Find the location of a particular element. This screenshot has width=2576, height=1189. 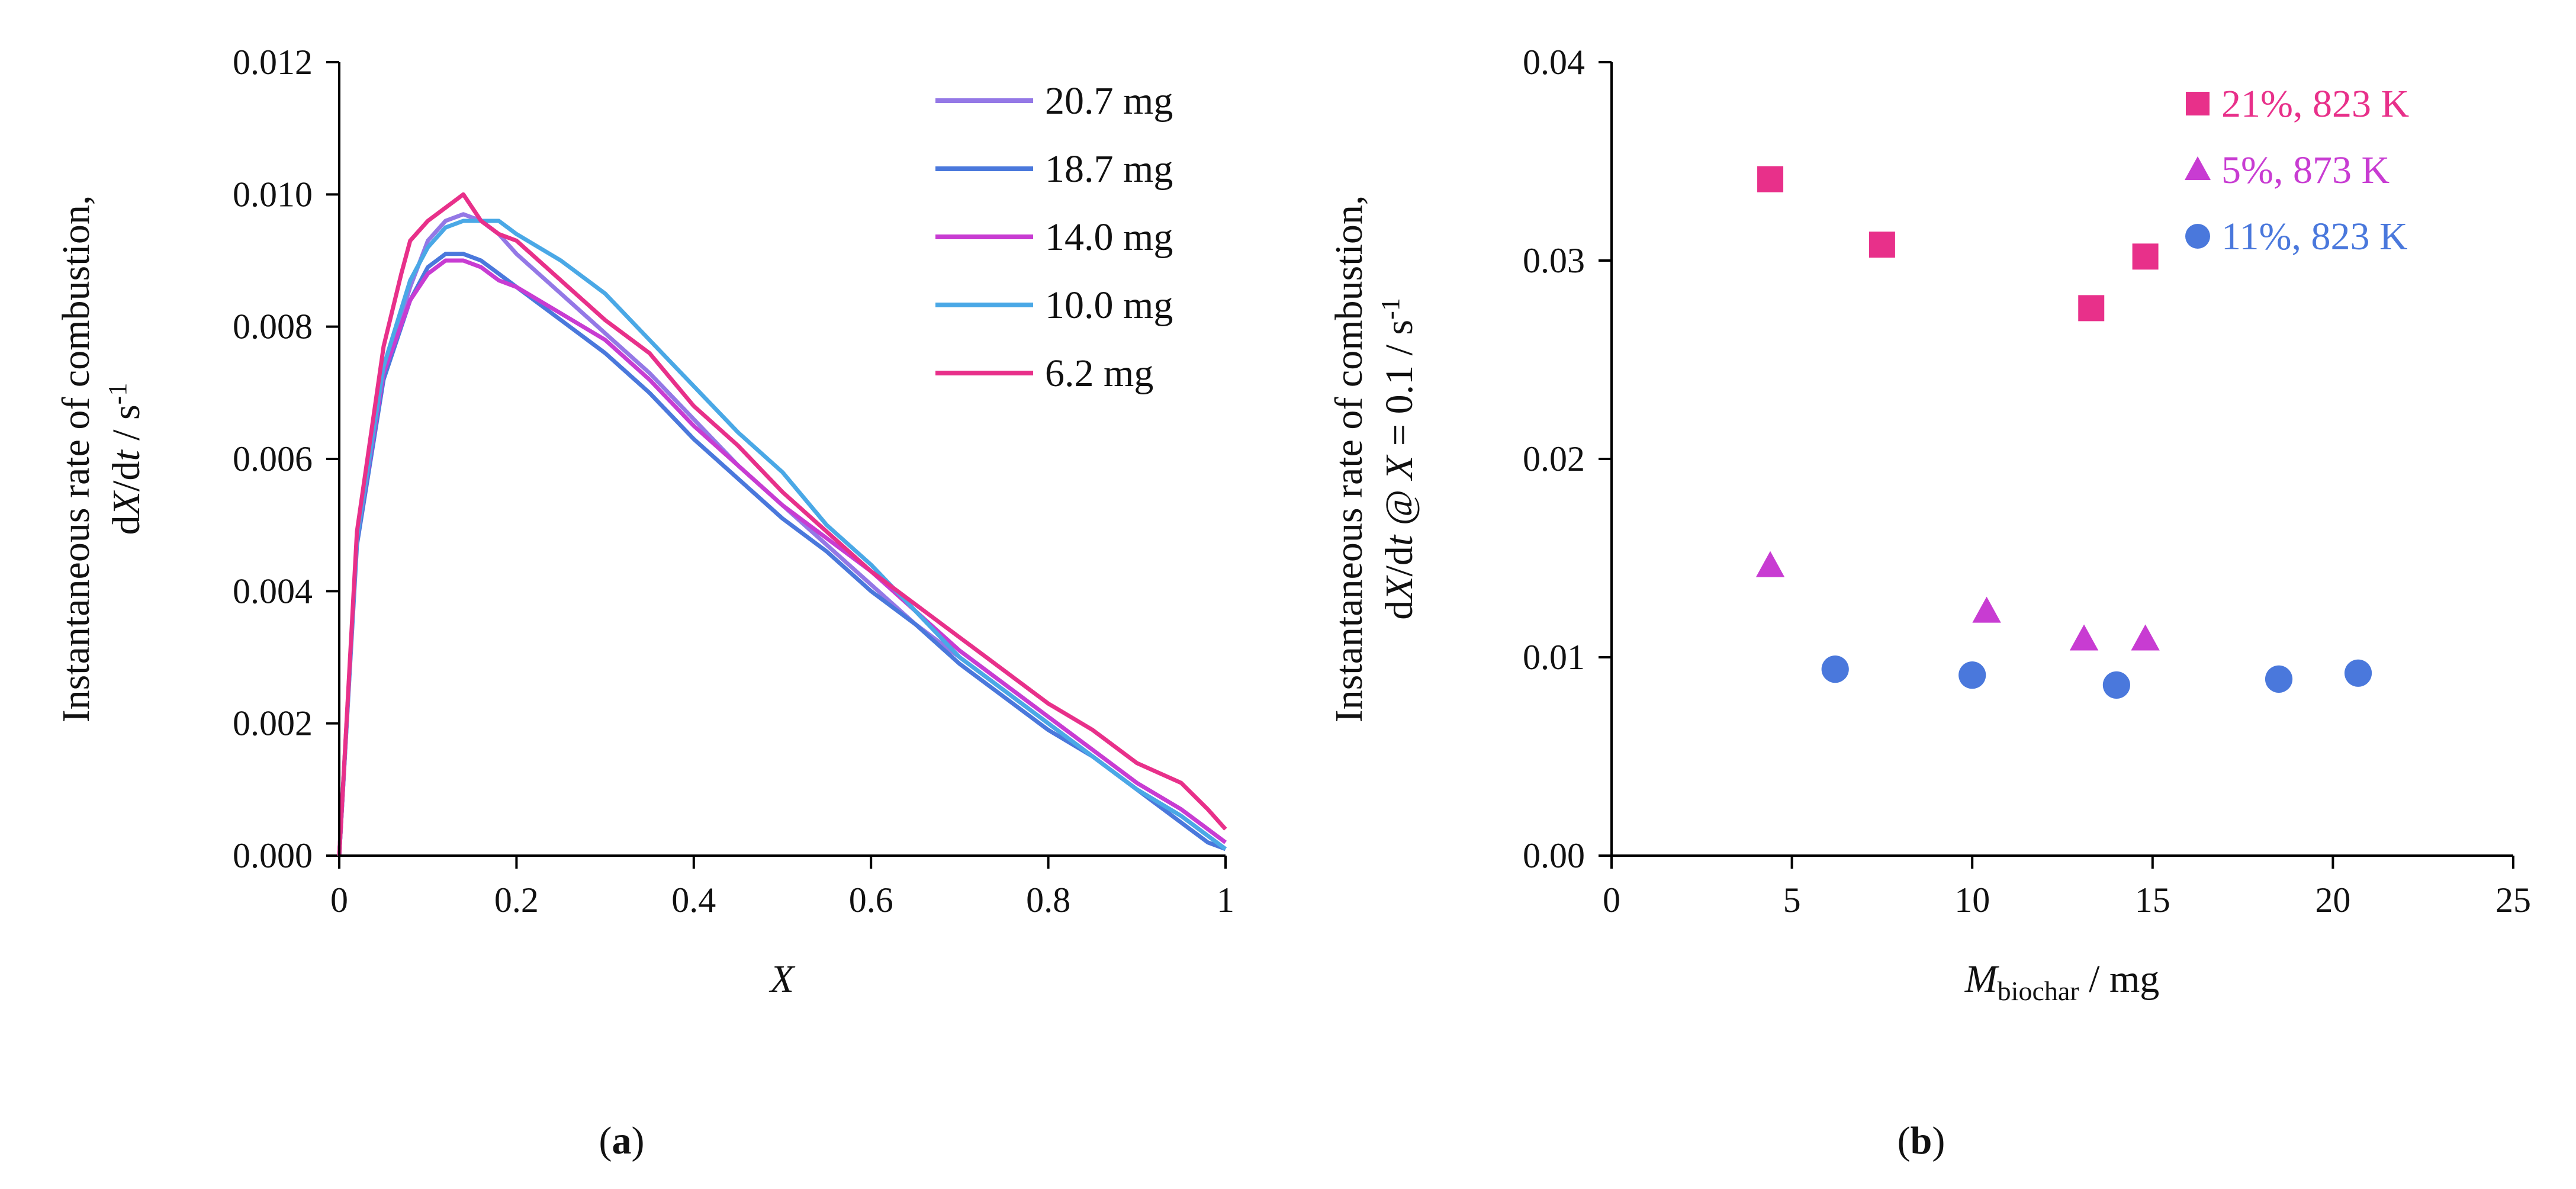

panel-b-label: (b) is located at coordinates (1922, 1140).